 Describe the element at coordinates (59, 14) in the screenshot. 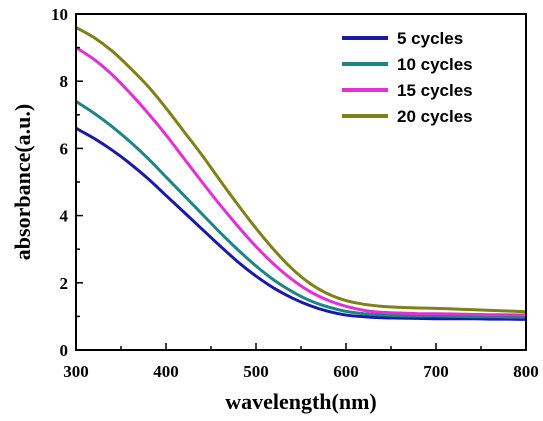

I see `y-tick-label-10: 10` at that location.